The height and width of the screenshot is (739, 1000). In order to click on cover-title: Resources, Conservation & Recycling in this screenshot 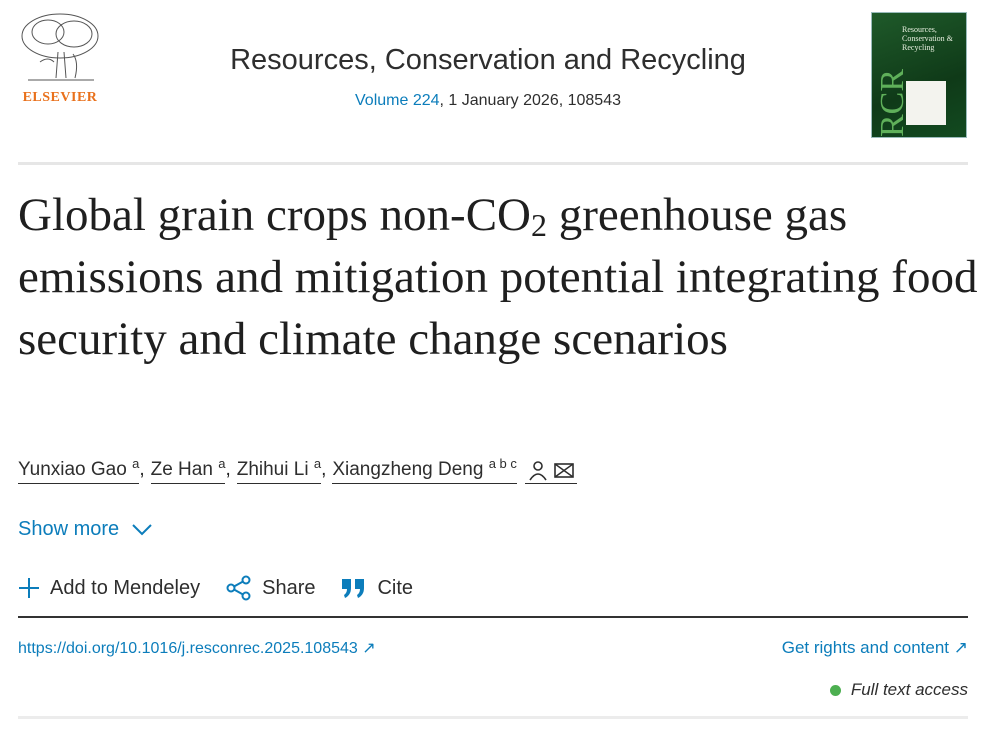, I will do `click(927, 38)`.